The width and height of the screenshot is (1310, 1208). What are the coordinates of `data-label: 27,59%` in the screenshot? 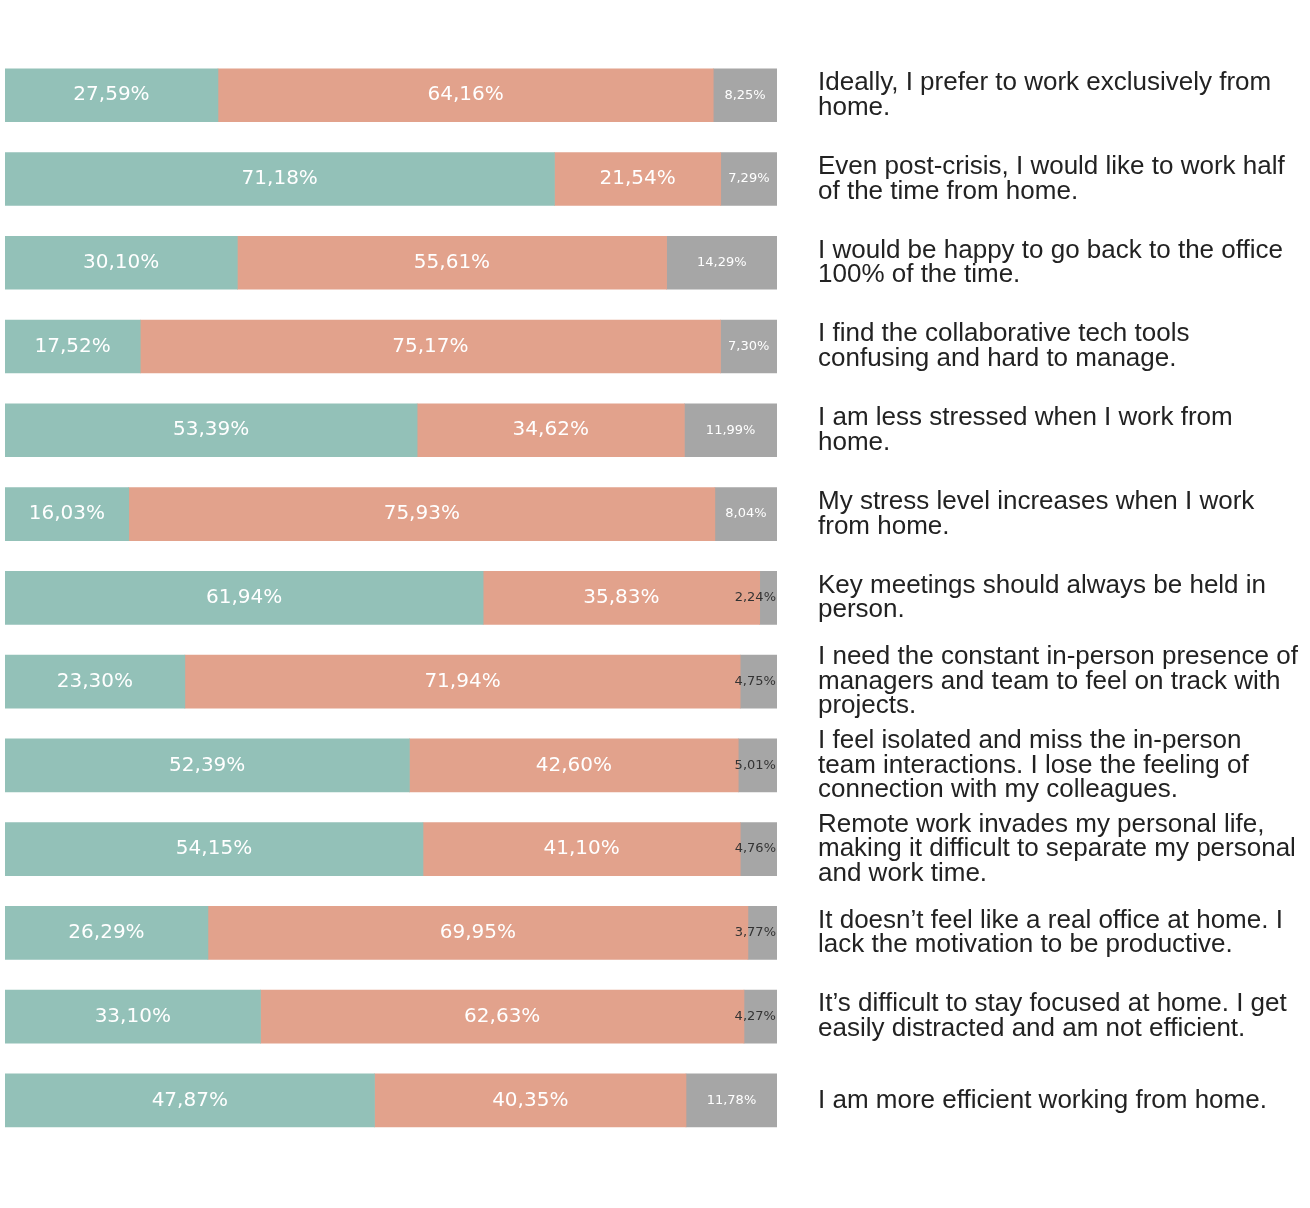 It's located at (111, 93).